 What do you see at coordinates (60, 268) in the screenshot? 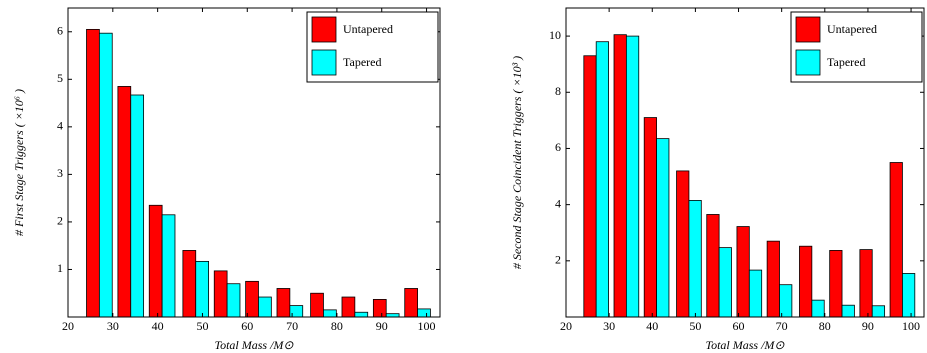
I see `y-tick-label: 1` at bounding box center [60, 268].